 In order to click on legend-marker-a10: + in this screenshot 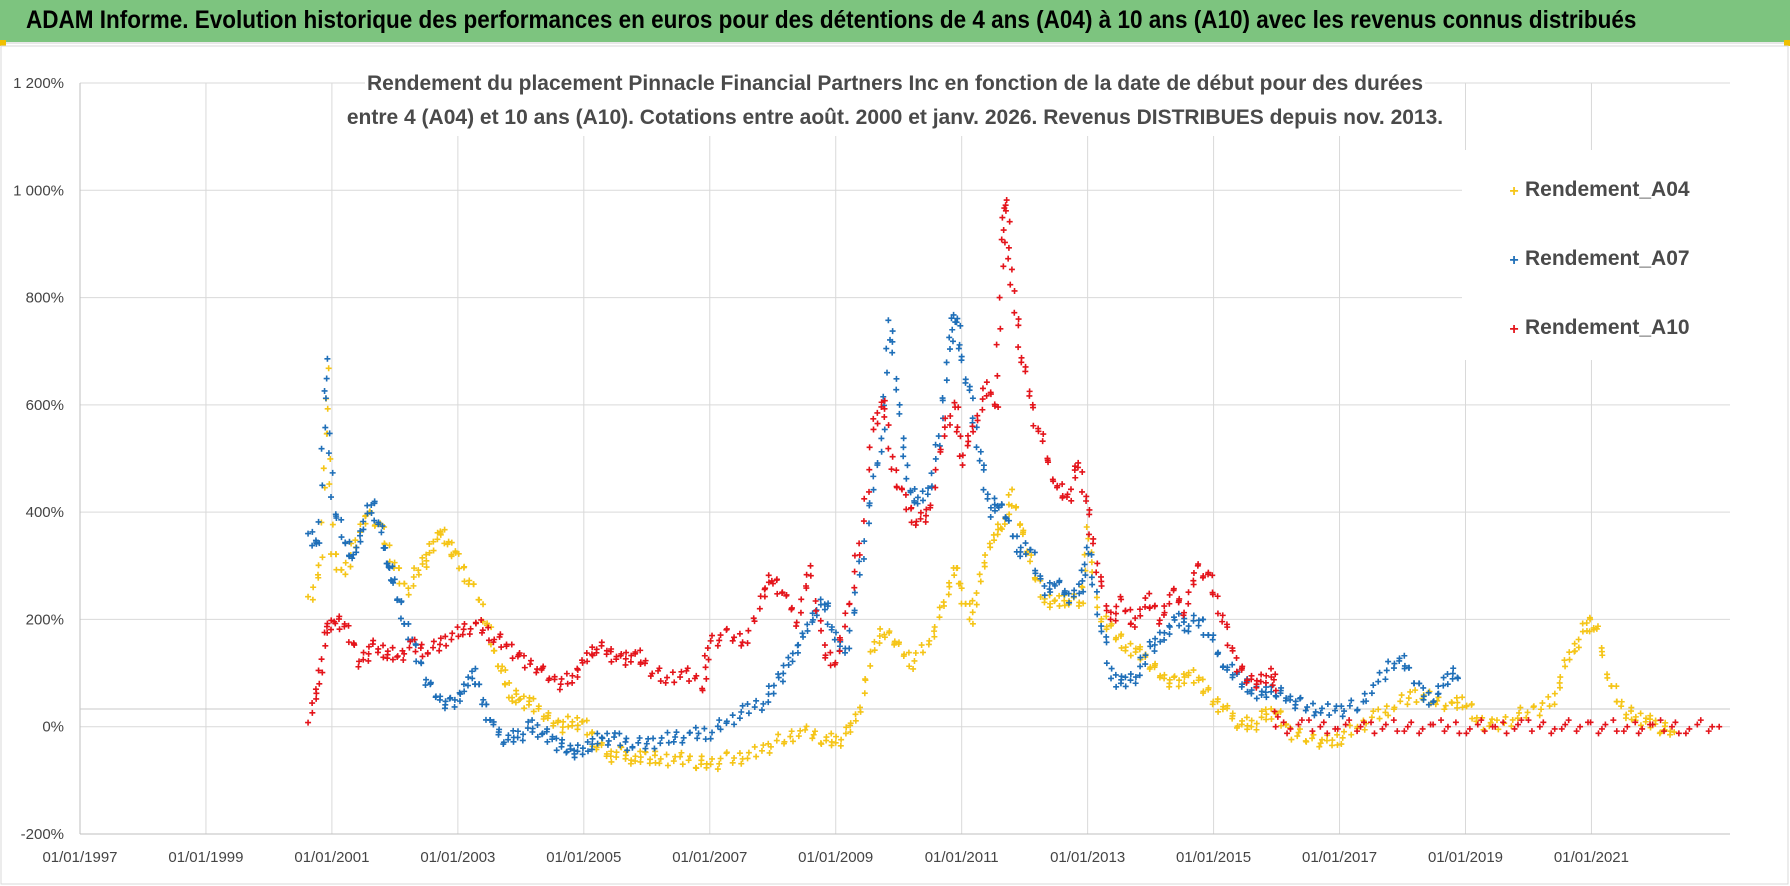, I will do `click(1513, 329)`.